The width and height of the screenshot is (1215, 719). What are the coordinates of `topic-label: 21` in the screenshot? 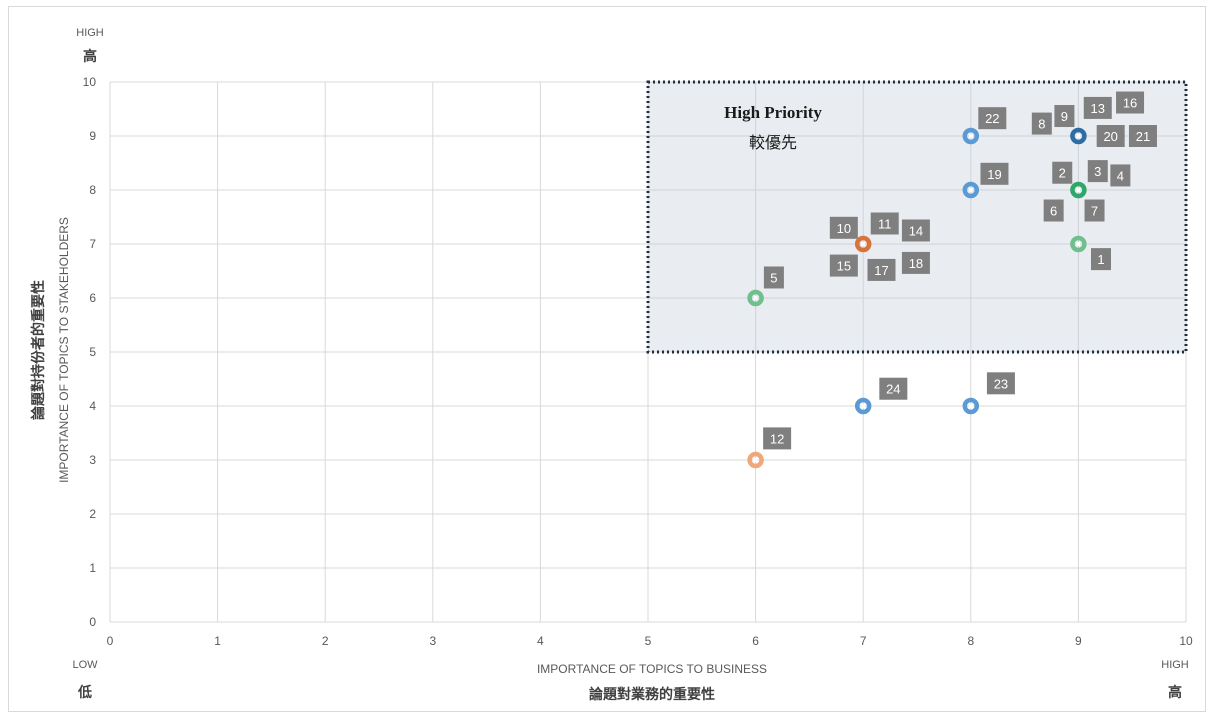 It's located at (1143, 136).